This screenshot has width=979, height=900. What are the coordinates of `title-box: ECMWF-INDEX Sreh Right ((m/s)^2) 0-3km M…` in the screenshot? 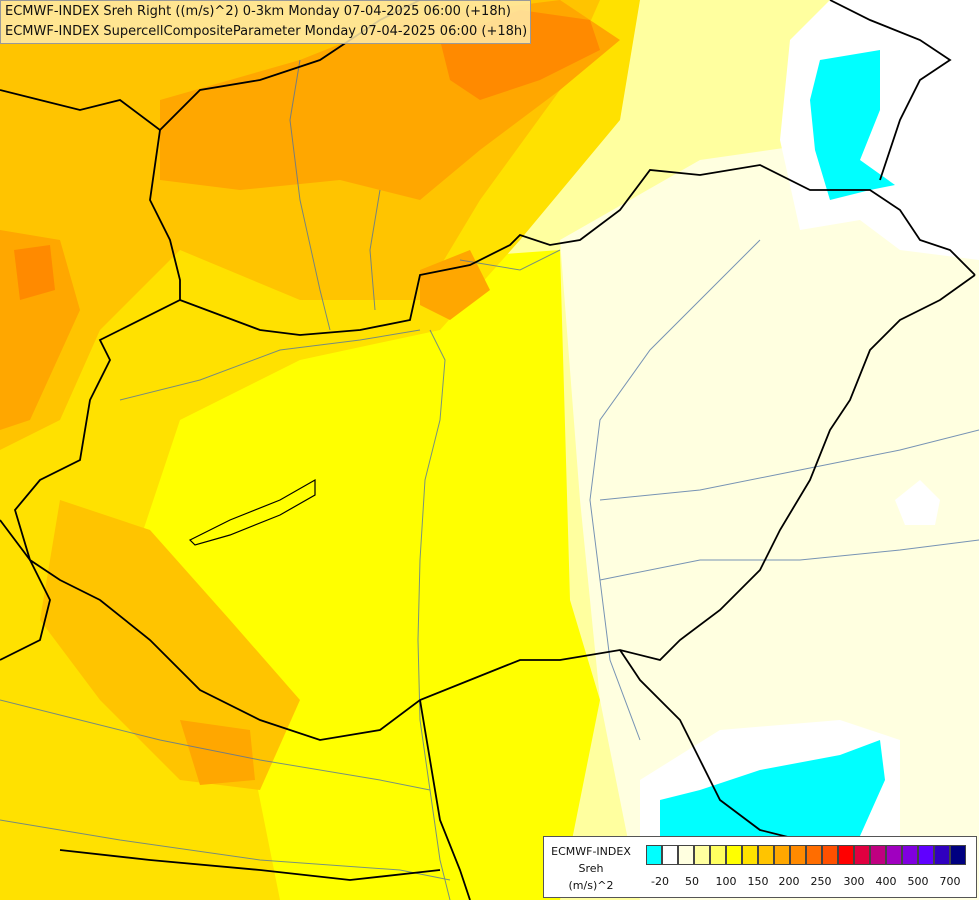 It's located at (265, 22).